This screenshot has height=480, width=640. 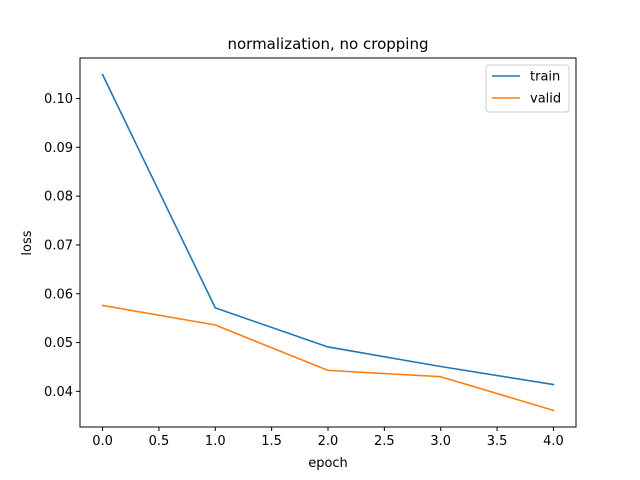 I want to click on x-tick-label: 1.5, so click(x=271, y=441).